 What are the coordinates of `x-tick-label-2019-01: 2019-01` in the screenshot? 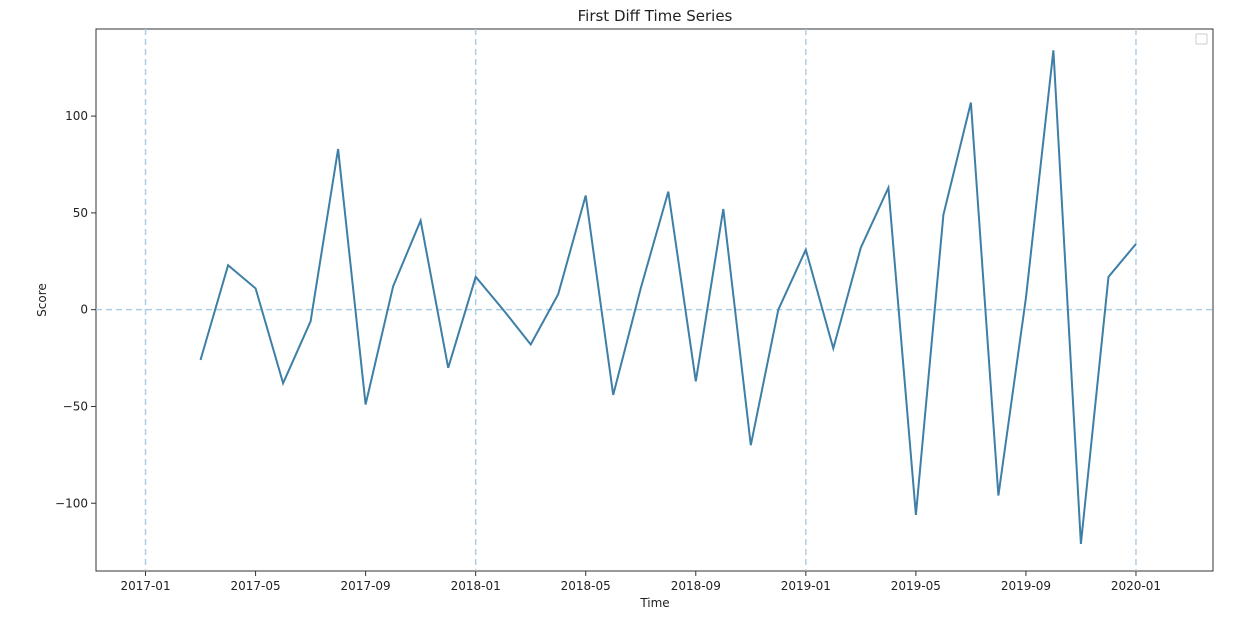 It's located at (806, 586).